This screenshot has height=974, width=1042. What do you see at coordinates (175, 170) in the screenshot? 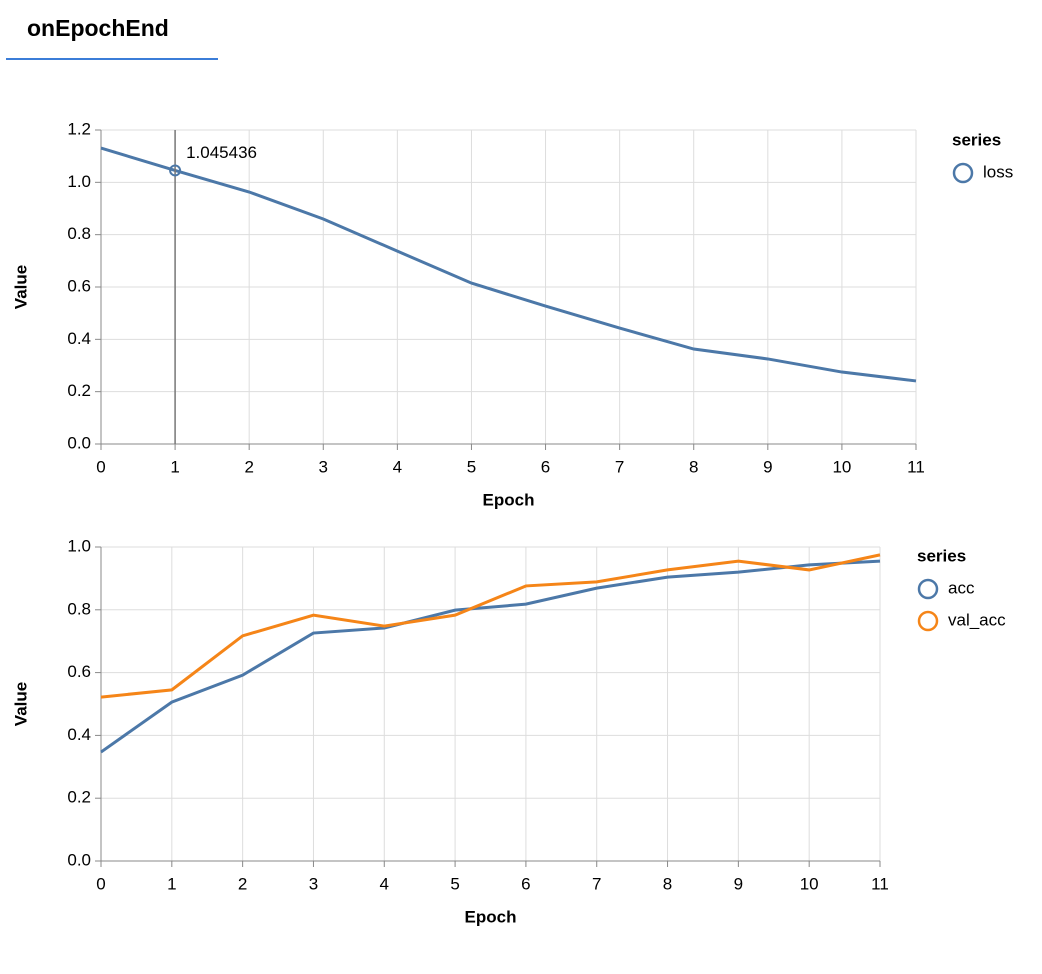
I see `hover-point` at bounding box center [175, 170].